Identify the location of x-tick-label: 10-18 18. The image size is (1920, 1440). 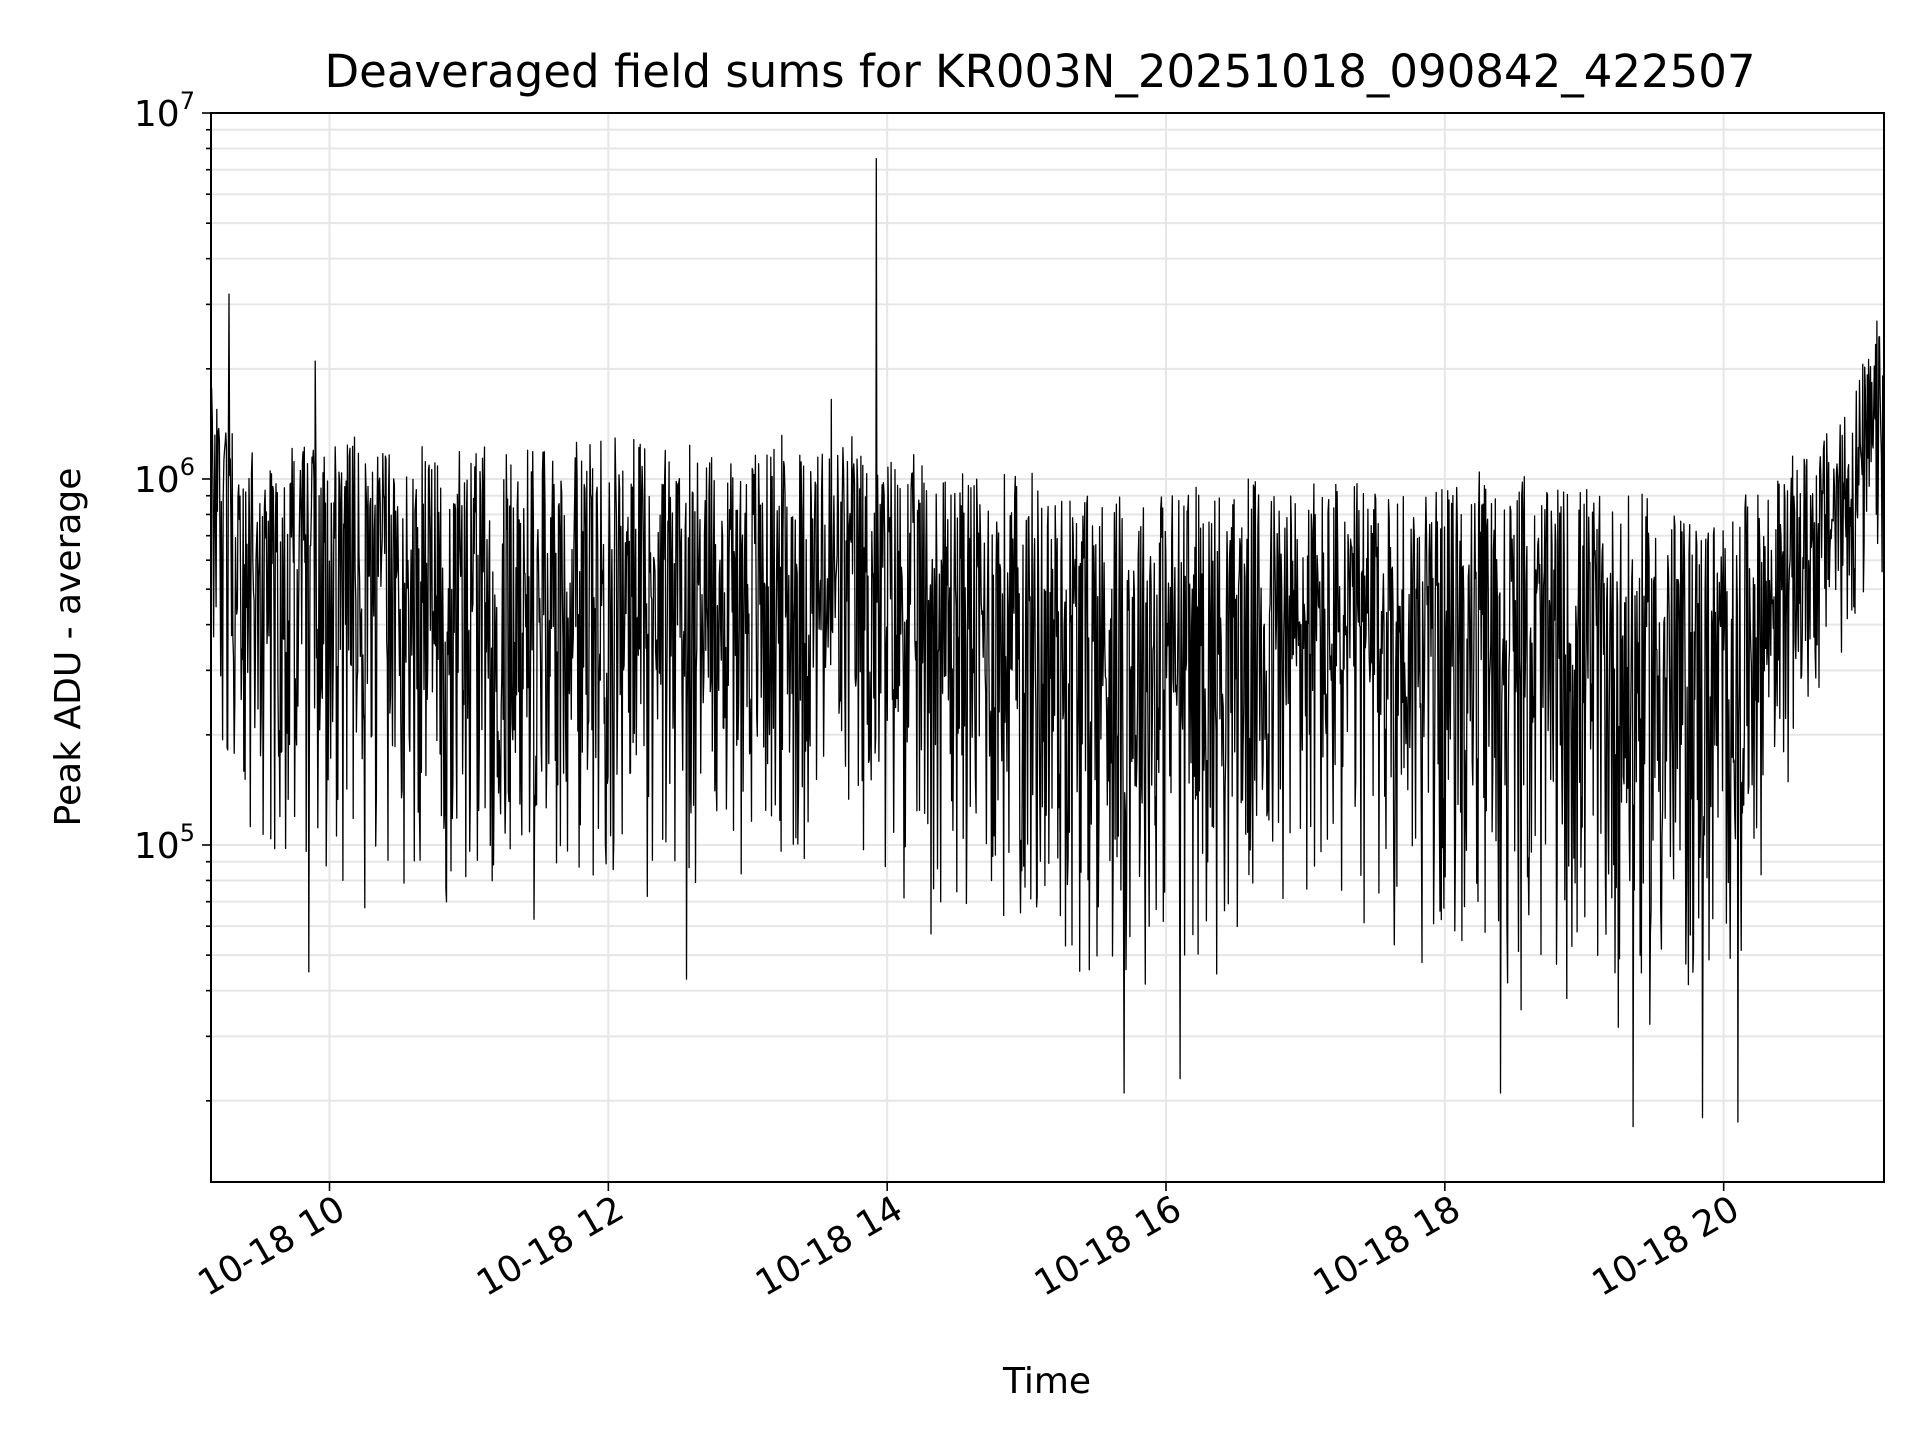
(1387, 1246).